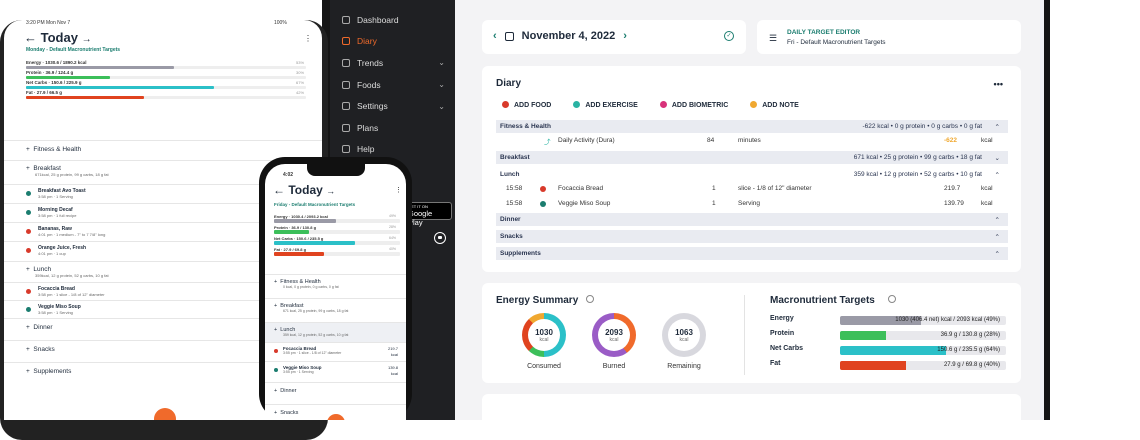 Image resolution: width=1140 pixels, height=440 pixels. I want to click on sidebar-item-trends: Trends ⌄, so click(392, 63).